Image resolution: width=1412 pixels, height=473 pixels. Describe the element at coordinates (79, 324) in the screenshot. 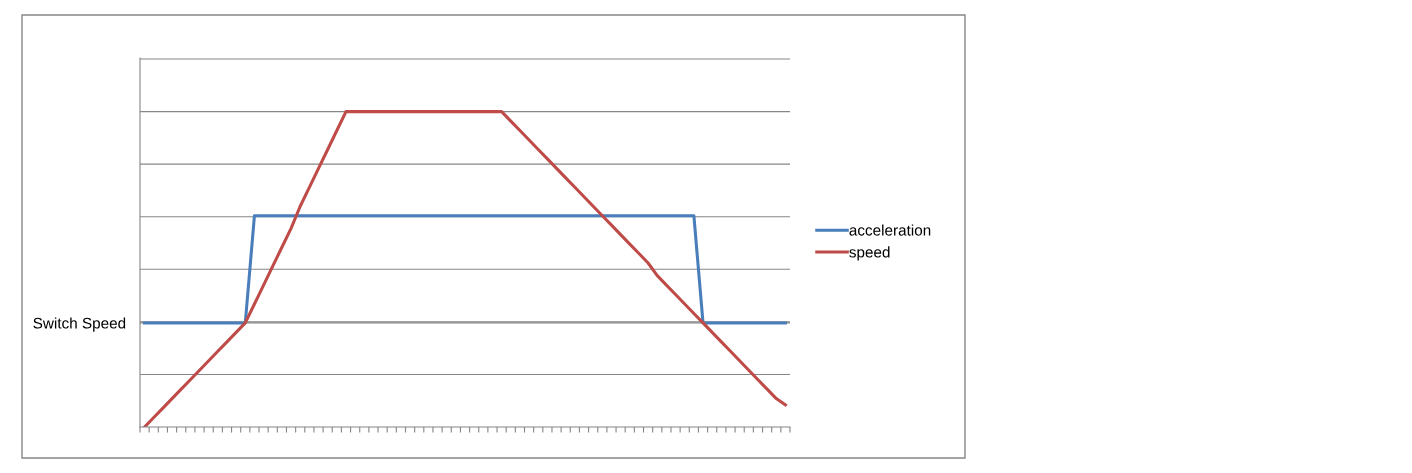

I see `ref-line-label: Switch Speed` at that location.